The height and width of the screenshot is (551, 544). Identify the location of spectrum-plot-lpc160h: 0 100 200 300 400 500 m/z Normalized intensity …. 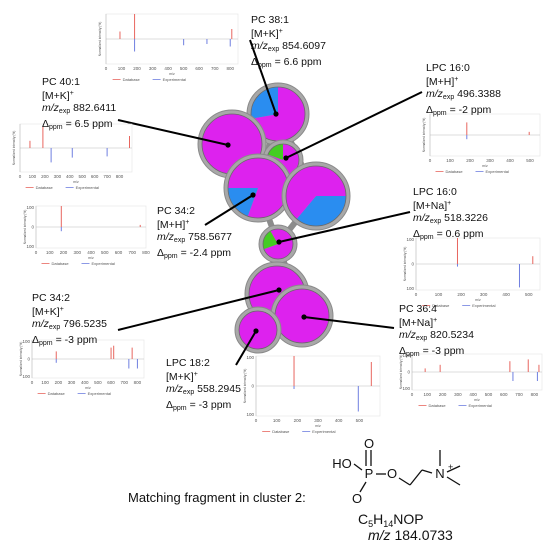
(481, 143).